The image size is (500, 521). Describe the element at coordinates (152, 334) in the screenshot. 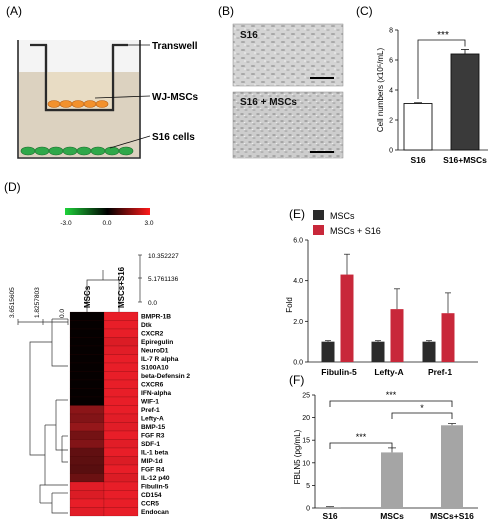

I see `heatmap-row-label-cxcr2: CXCR2` at that location.